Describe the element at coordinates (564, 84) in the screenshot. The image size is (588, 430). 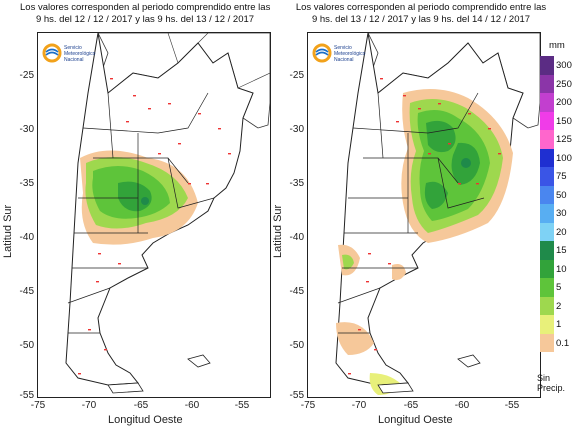
I see `legend-label: 250` at that location.